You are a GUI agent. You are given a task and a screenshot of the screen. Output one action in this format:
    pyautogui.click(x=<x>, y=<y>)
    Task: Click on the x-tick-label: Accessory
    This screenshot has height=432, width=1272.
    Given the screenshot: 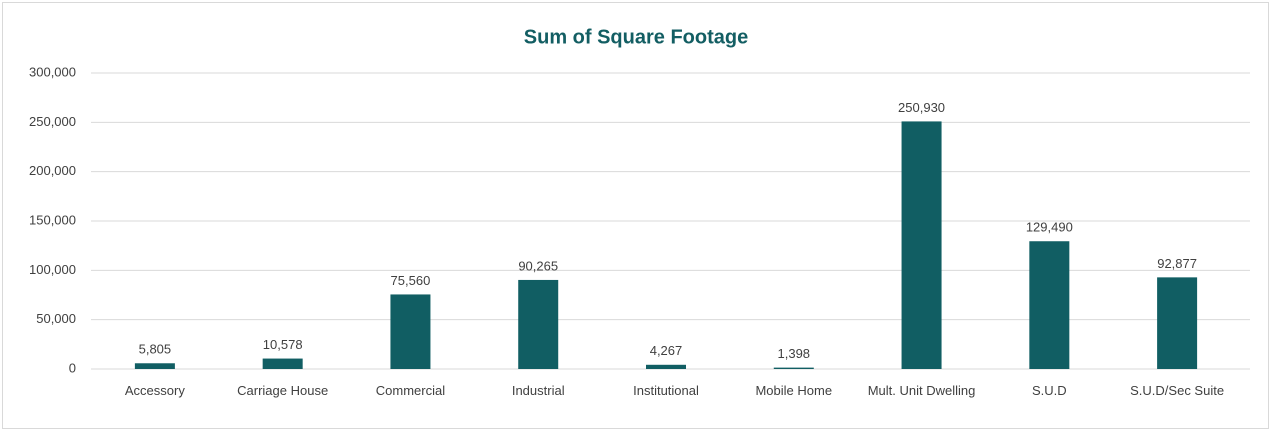 What is the action you would take?
    pyautogui.click(x=154, y=390)
    